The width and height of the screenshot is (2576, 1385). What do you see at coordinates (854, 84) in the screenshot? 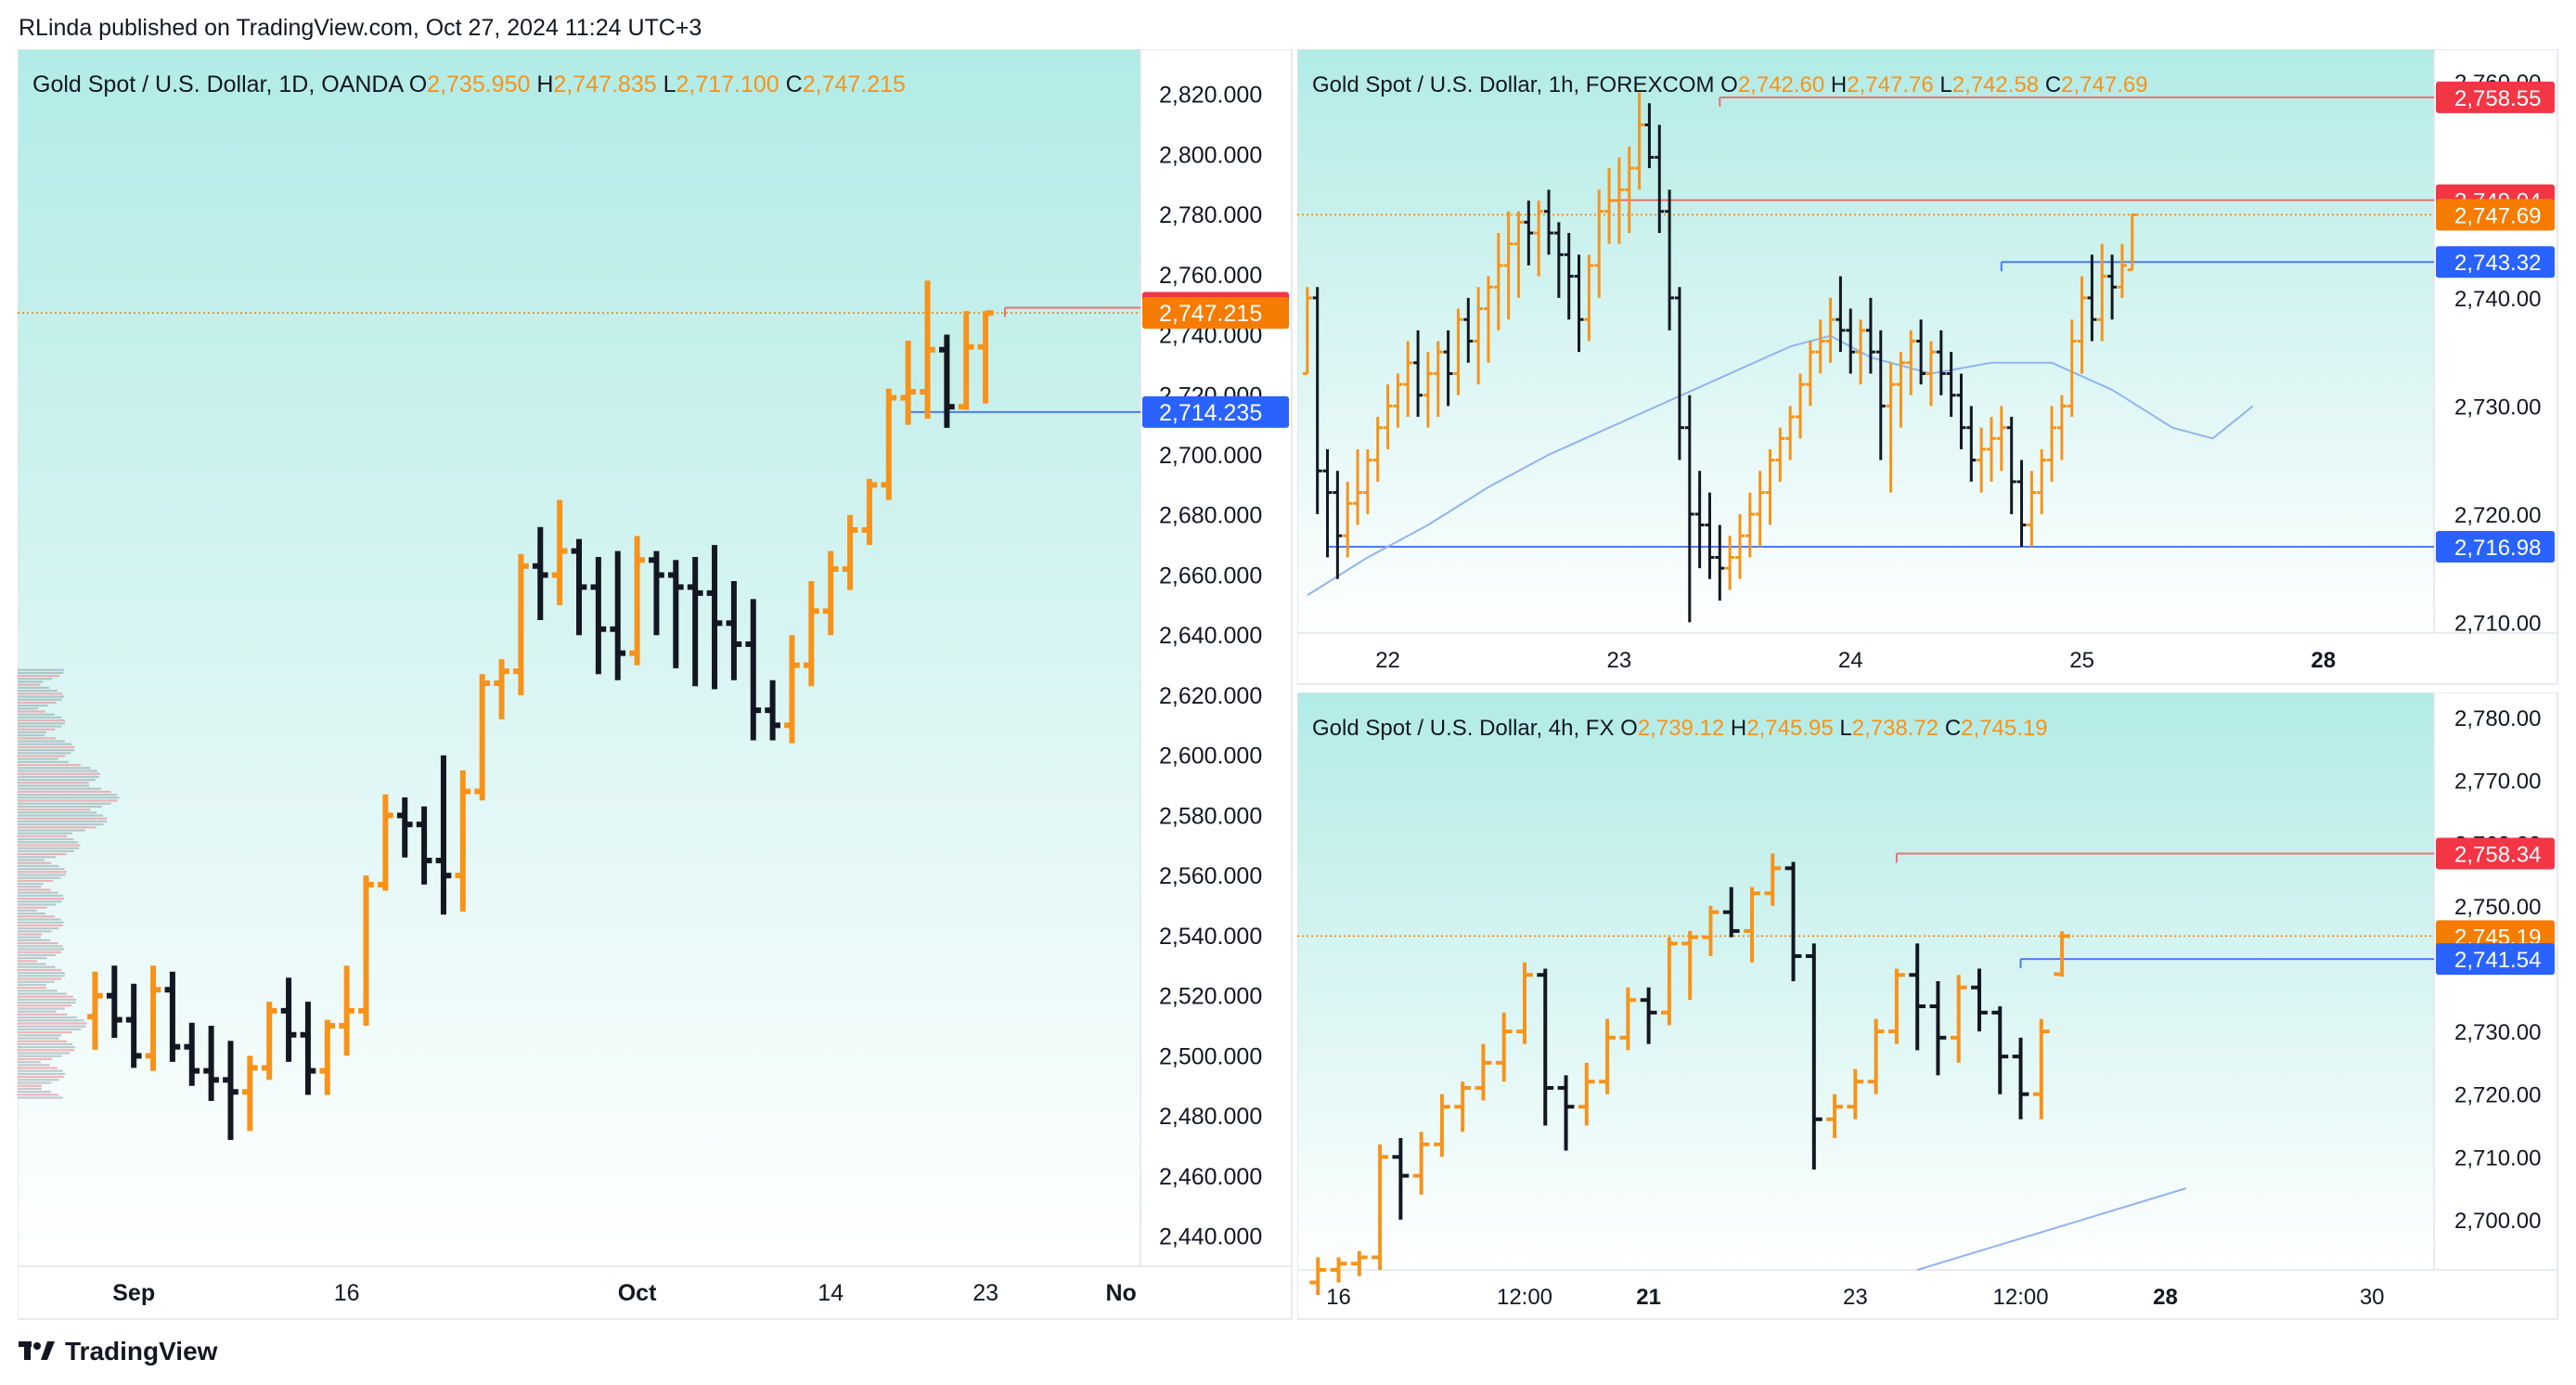
I see `legend-value: 2,747.215` at bounding box center [854, 84].